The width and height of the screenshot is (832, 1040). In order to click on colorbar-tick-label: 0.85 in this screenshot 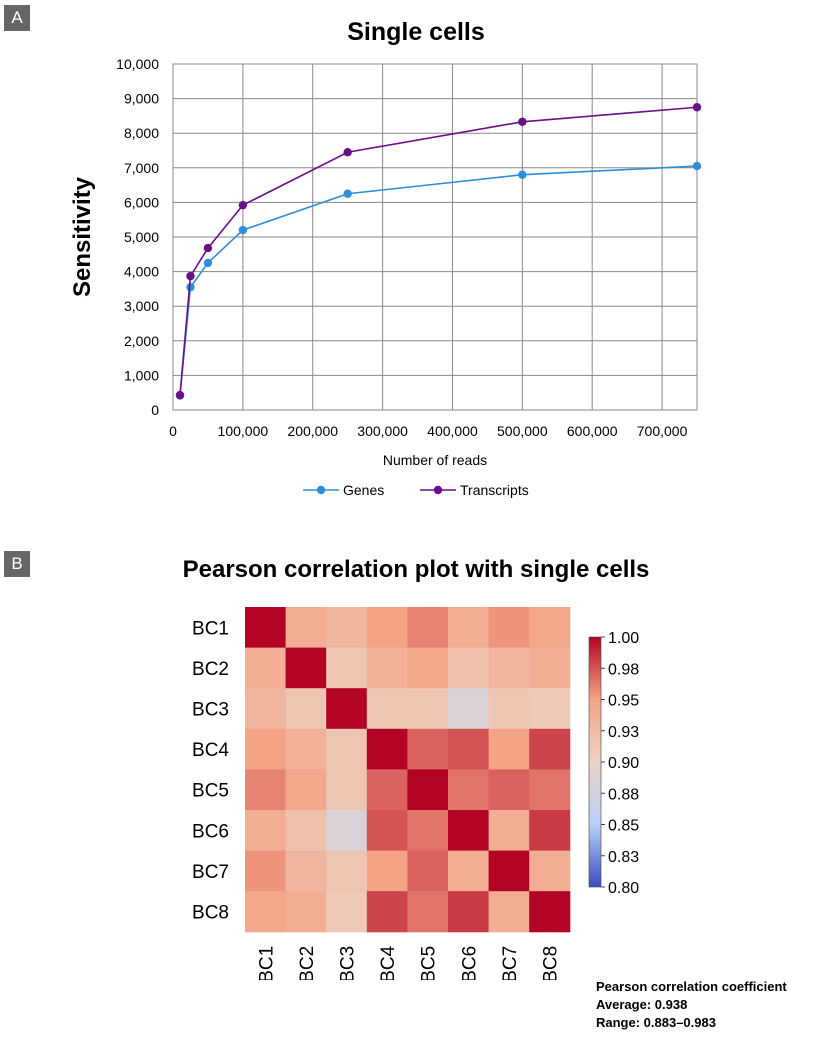, I will do `click(623, 826)`.